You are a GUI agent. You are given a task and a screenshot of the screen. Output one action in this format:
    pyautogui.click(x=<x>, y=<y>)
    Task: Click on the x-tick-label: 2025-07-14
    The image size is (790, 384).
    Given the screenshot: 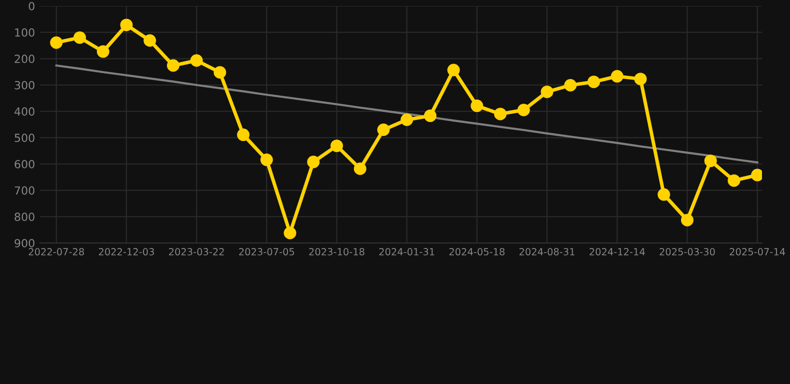 What is the action you would take?
    pyautogui.click(x=758, y=252)
    